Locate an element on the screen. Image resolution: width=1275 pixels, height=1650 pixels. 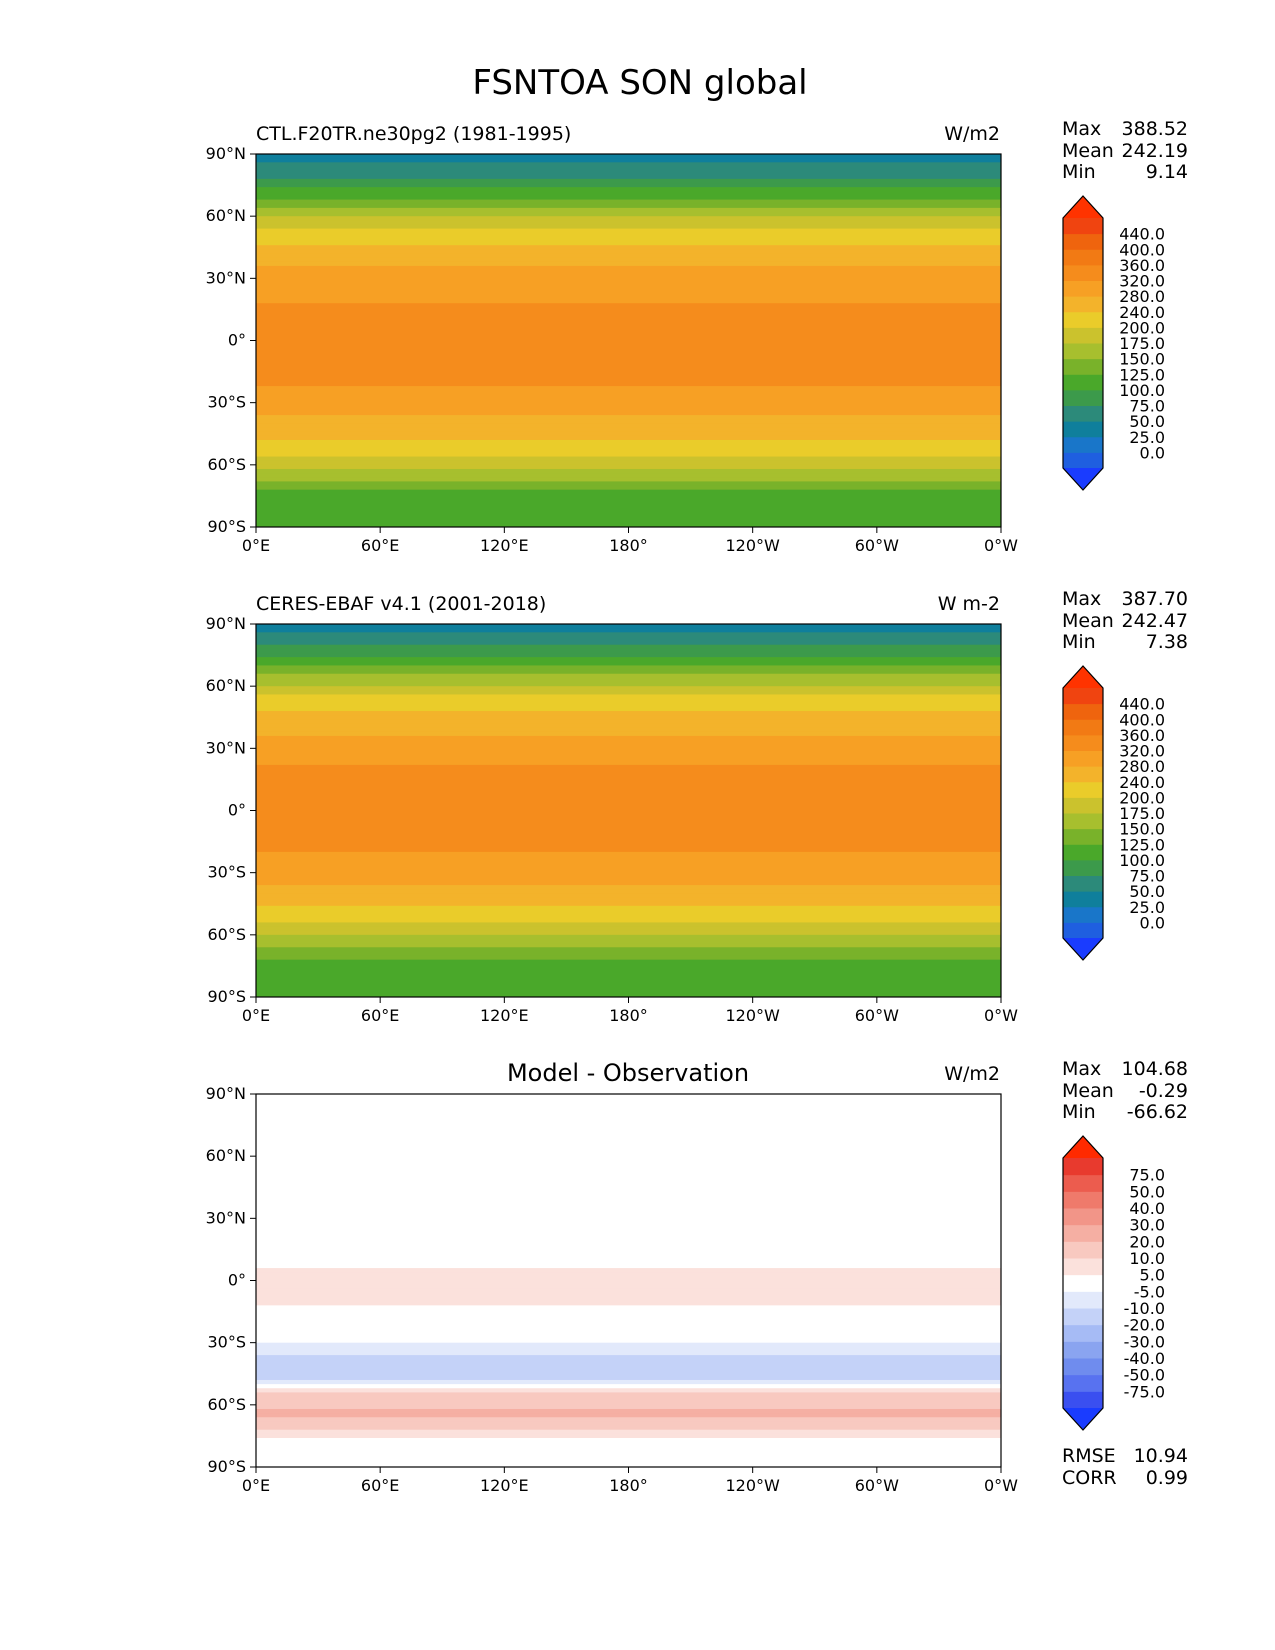
lon-tick-label: 120°W is located at coordinates (752, 1015).